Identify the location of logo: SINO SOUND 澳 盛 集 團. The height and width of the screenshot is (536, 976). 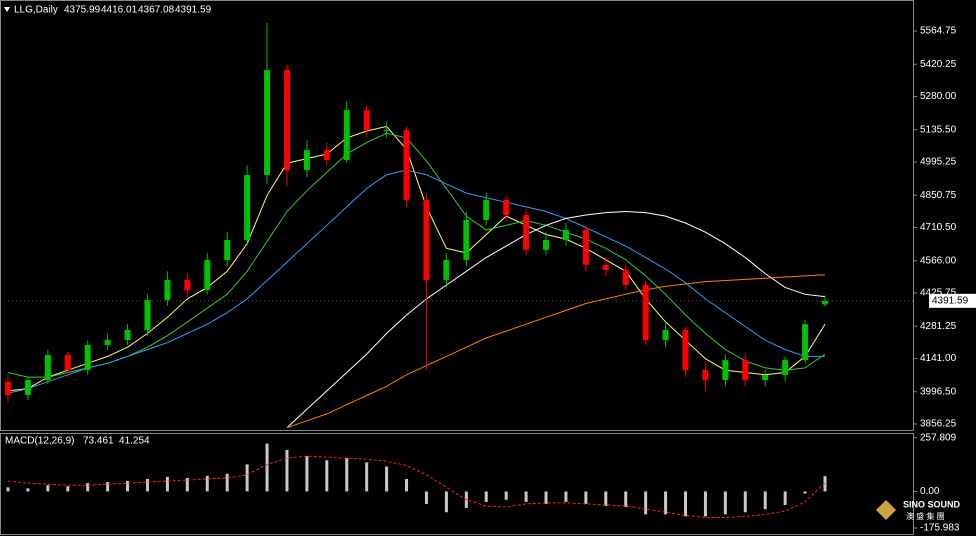
(918, 510).